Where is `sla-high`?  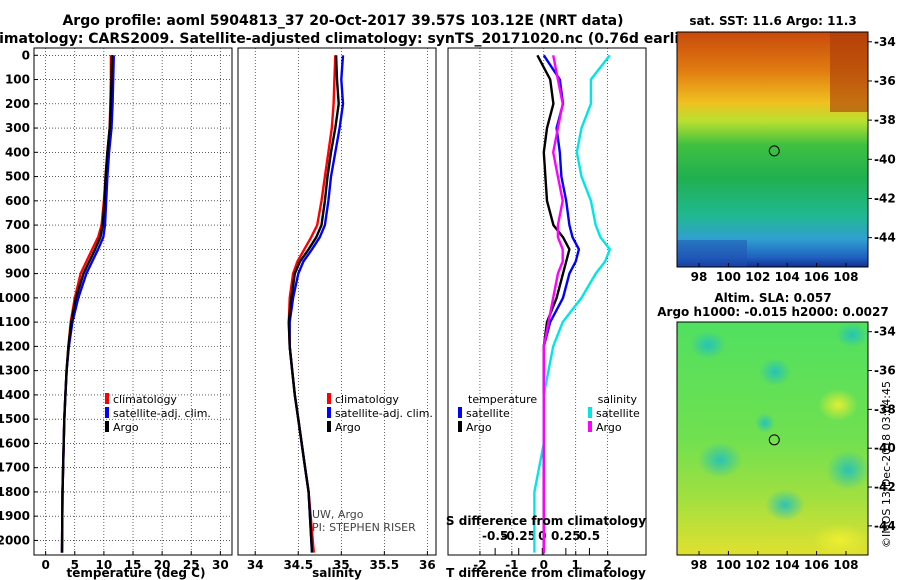
sla-high is located at coordinates (840, 540).